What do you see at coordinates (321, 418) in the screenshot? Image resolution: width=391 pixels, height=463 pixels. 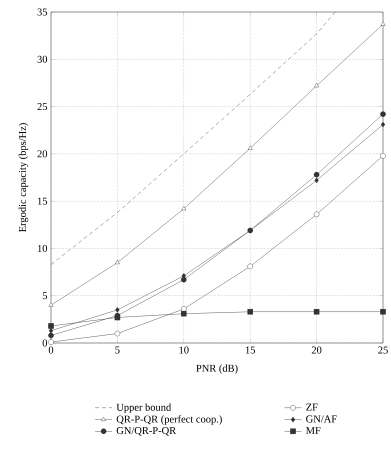 I see `legend-label: GN/AF` at bounding box center [321, 418].